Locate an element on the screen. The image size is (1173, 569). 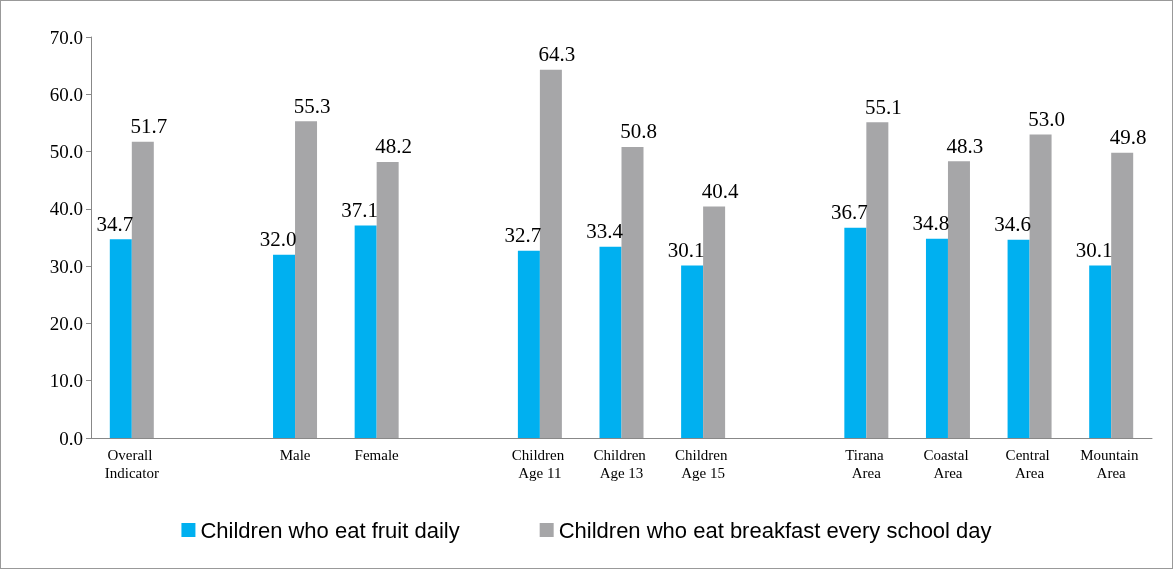
y-tick-label: 50.0 is located at coordinates (66, 152).